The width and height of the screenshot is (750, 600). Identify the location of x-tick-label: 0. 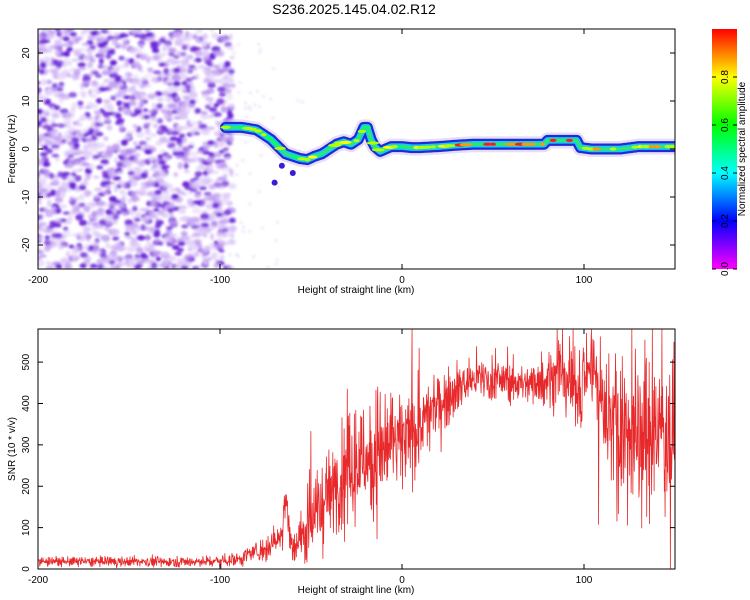
(402, 280).